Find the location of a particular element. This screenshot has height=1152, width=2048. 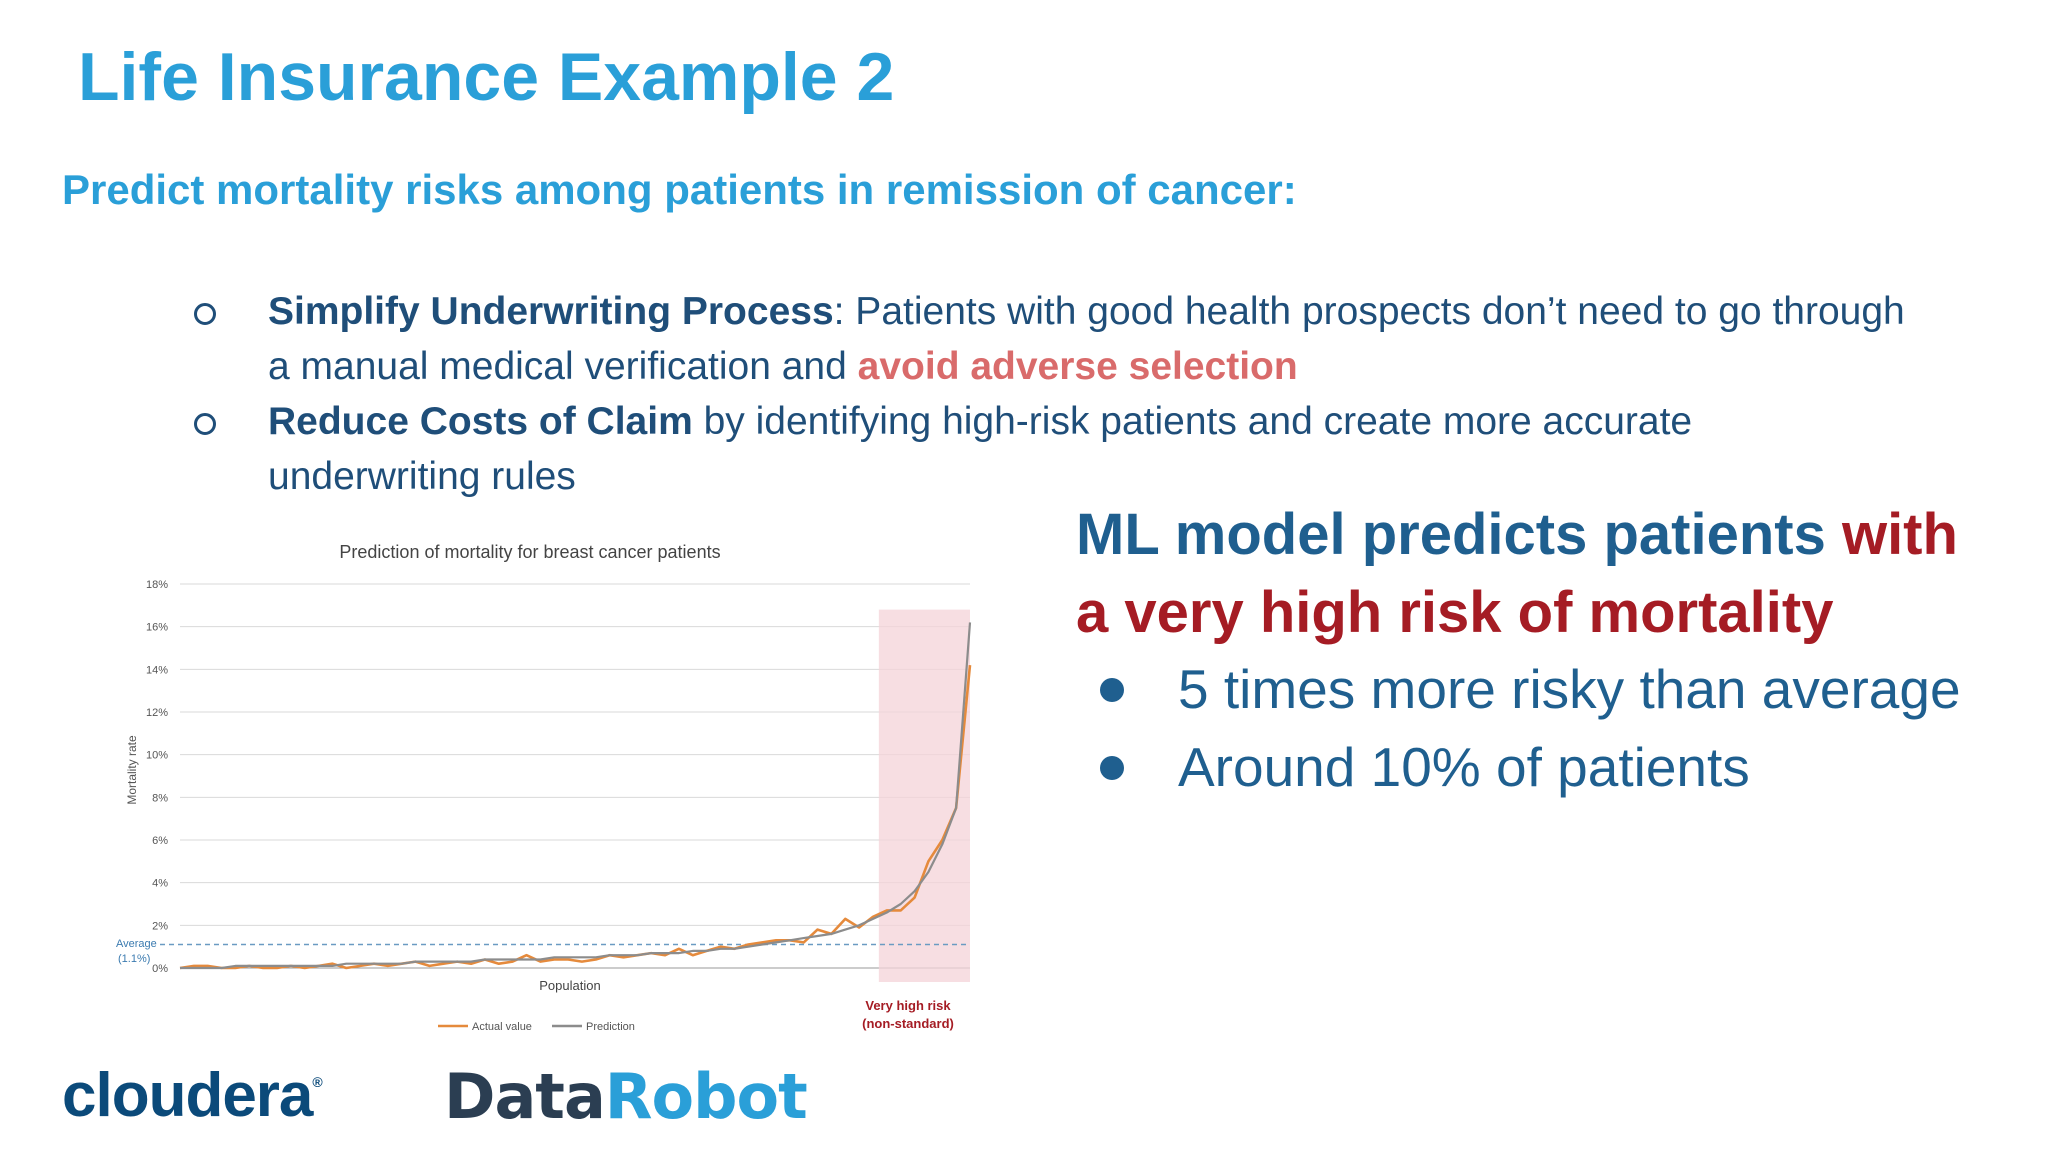

x-axis-label: Population is located at coordinates (569, 985).